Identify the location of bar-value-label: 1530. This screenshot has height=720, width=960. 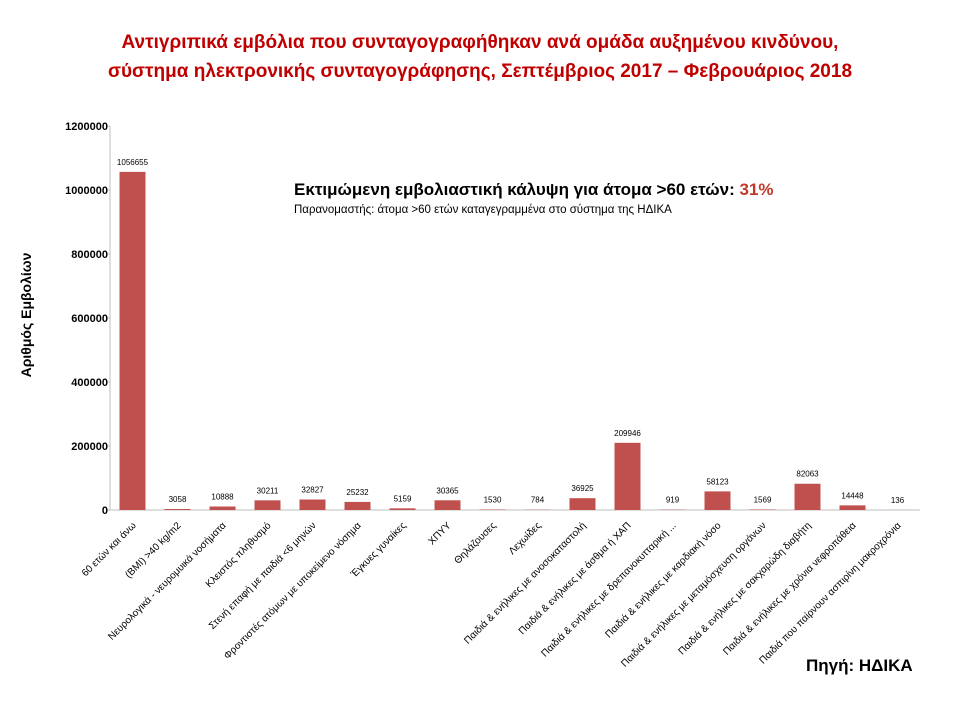
(493, 500).